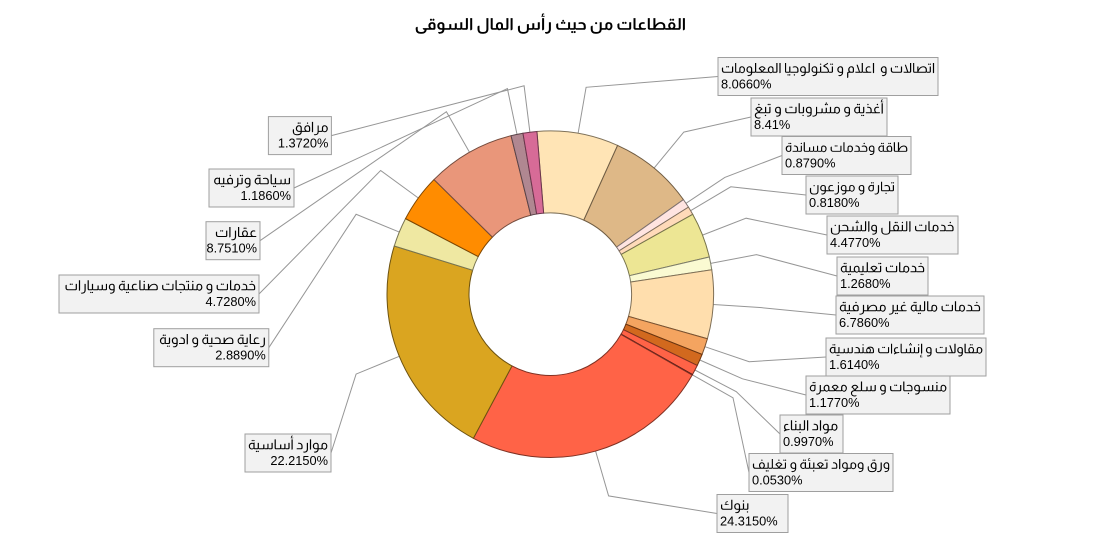 This screenshot has height=550, width=1100. Describe the element at coordinates (749, 520) in the screenshot. I see `svg-text: 24.3150%` at that location.